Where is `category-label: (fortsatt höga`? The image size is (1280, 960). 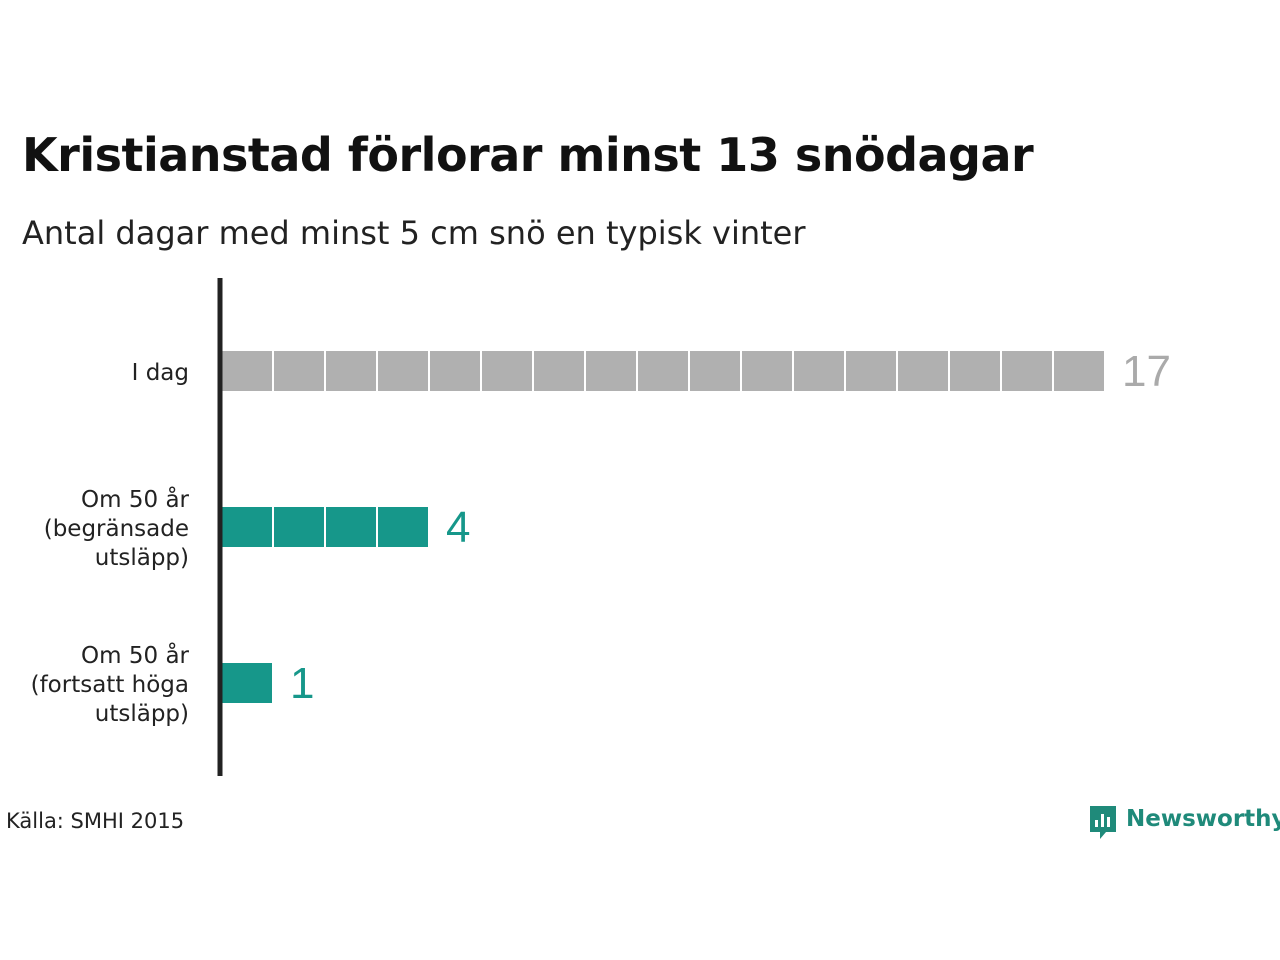
category-label: (fortsatt höga is located at coordinates (110, 685).